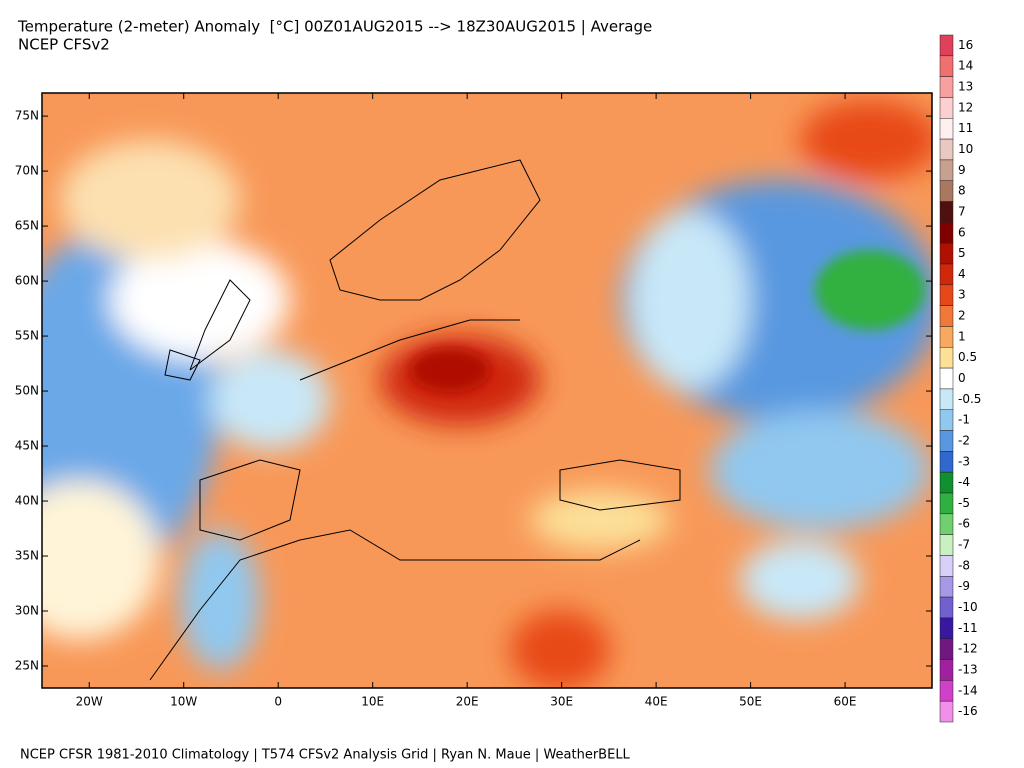 This screenshot has height=768, width=1024. What do you see at coordinates (27, 611) in the screenshot?
I see `lat-label: 30N` at bounding box center [27, 611].